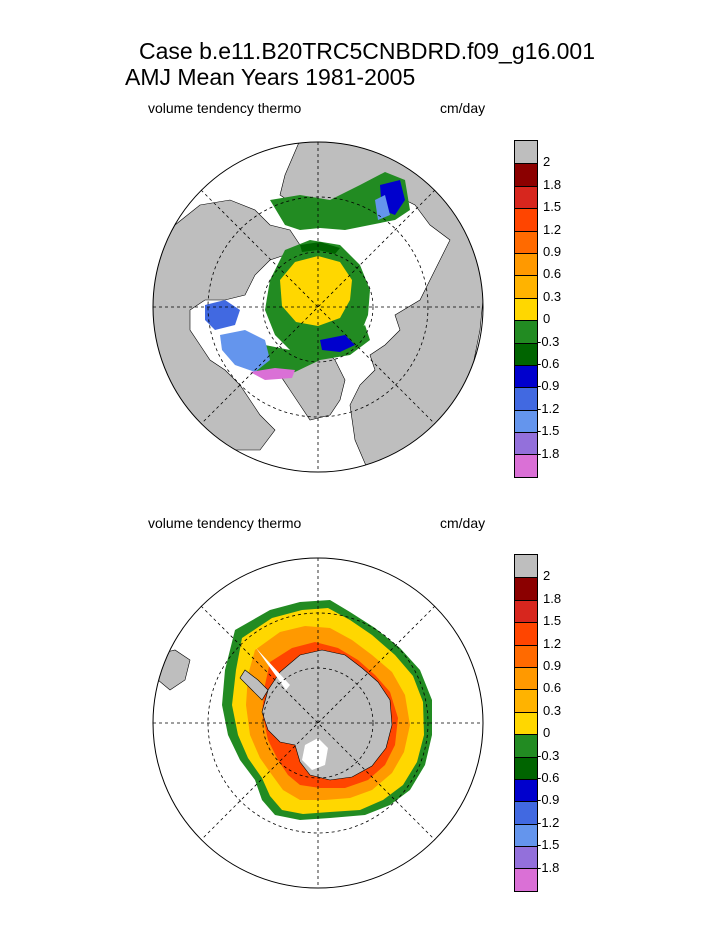 The height and width of the screenshot is (935, 723). Describe the element at coordinates (312, 351) in the screenshot. I see `north-ice-green-lower` at that location.